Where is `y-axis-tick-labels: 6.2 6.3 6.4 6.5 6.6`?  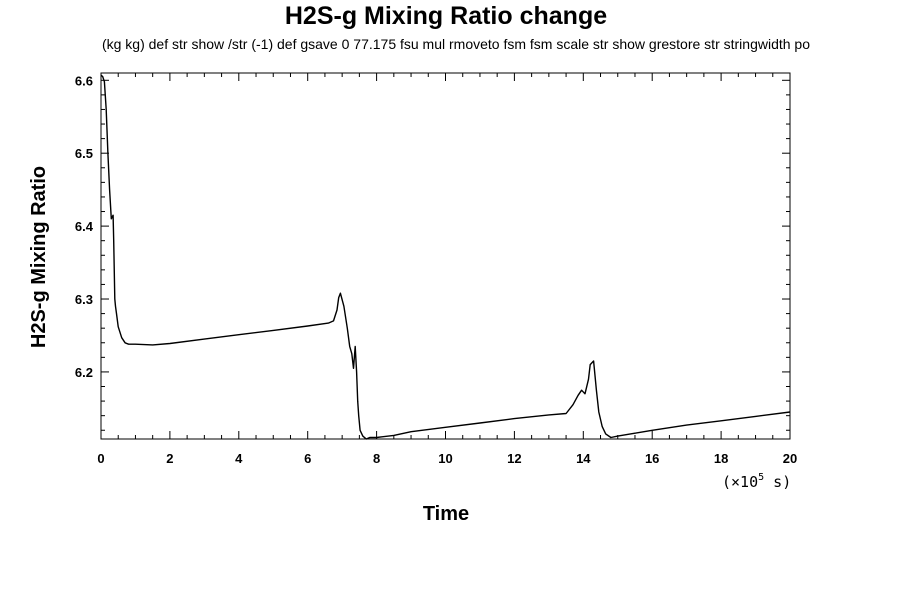 y-axis-tick-labels: 6.2 6.3 6.4 6.5 6.6 is located at coordinates (84, 226).